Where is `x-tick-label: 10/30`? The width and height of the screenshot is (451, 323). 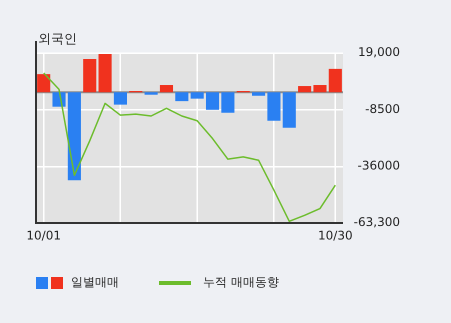
x-tick-label: 10/30 is located at coordinates (335, 235).